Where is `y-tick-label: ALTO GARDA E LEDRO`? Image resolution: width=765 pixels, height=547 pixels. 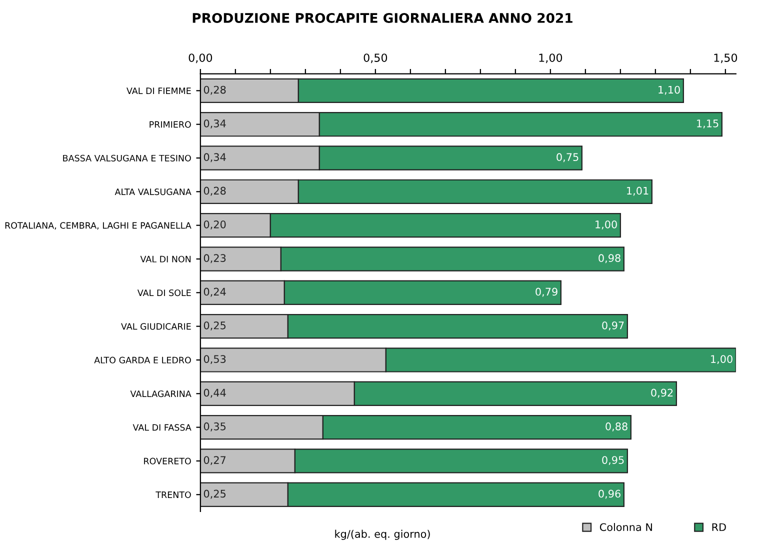 y-tick-label: ALTO GARDA E LEDRO is located at coordinates (142, 360).